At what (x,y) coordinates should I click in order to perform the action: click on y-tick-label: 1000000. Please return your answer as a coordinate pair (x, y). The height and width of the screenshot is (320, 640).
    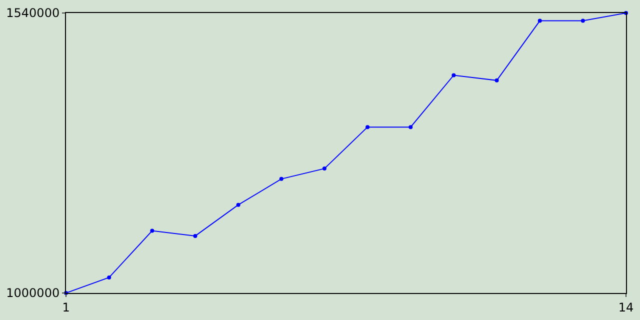
    Looking at the image, I should click on (33, 293).